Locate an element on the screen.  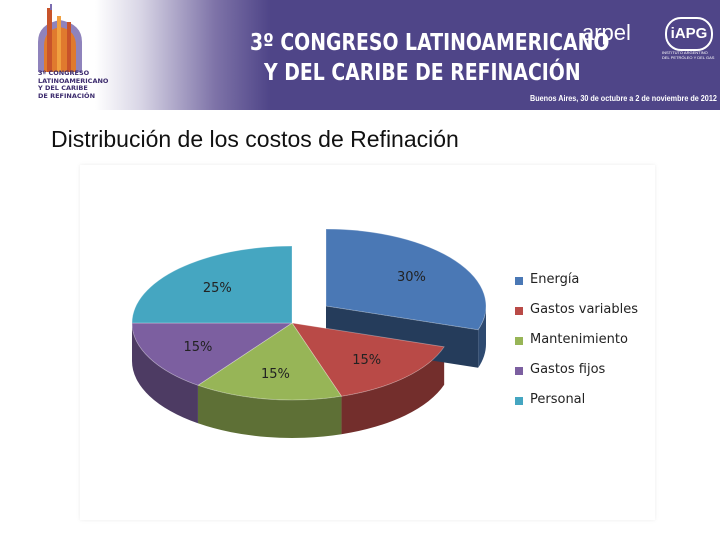
legend-label: Gastos fijos is located at coordinates (568, 369).